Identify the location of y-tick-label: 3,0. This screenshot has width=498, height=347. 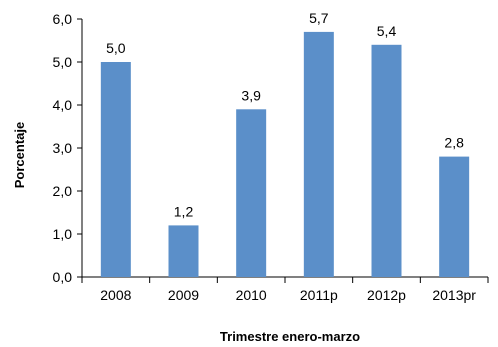
(63, 148).